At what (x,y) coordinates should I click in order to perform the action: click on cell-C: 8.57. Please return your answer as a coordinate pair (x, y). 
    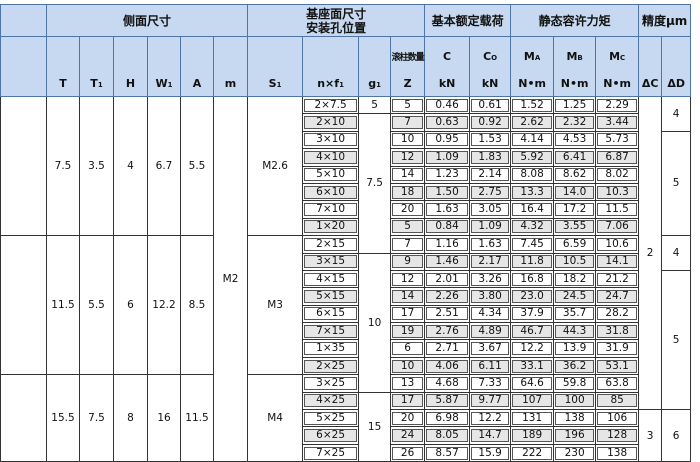
    Looking at the image, I should click on (447, 452).